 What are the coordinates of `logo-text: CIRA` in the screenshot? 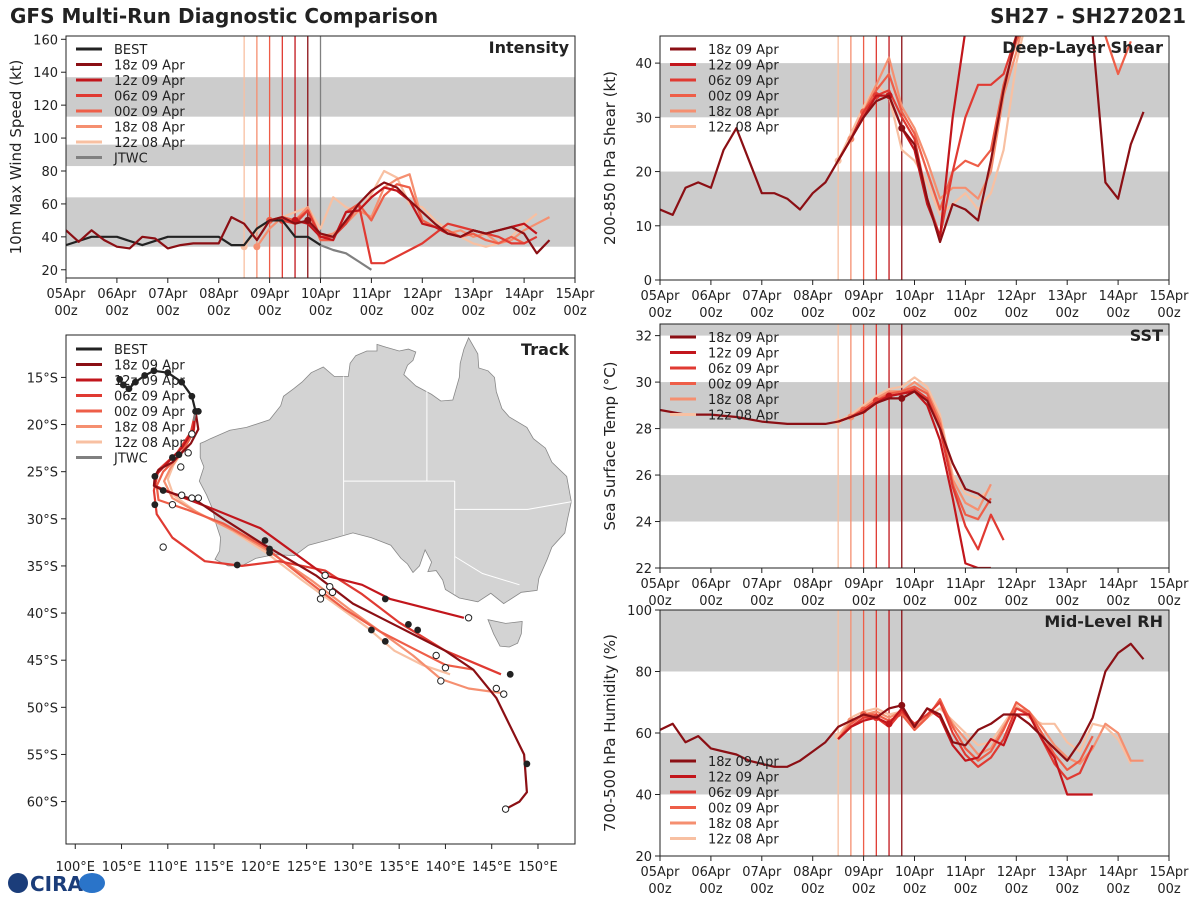 It's located at (57, 884).